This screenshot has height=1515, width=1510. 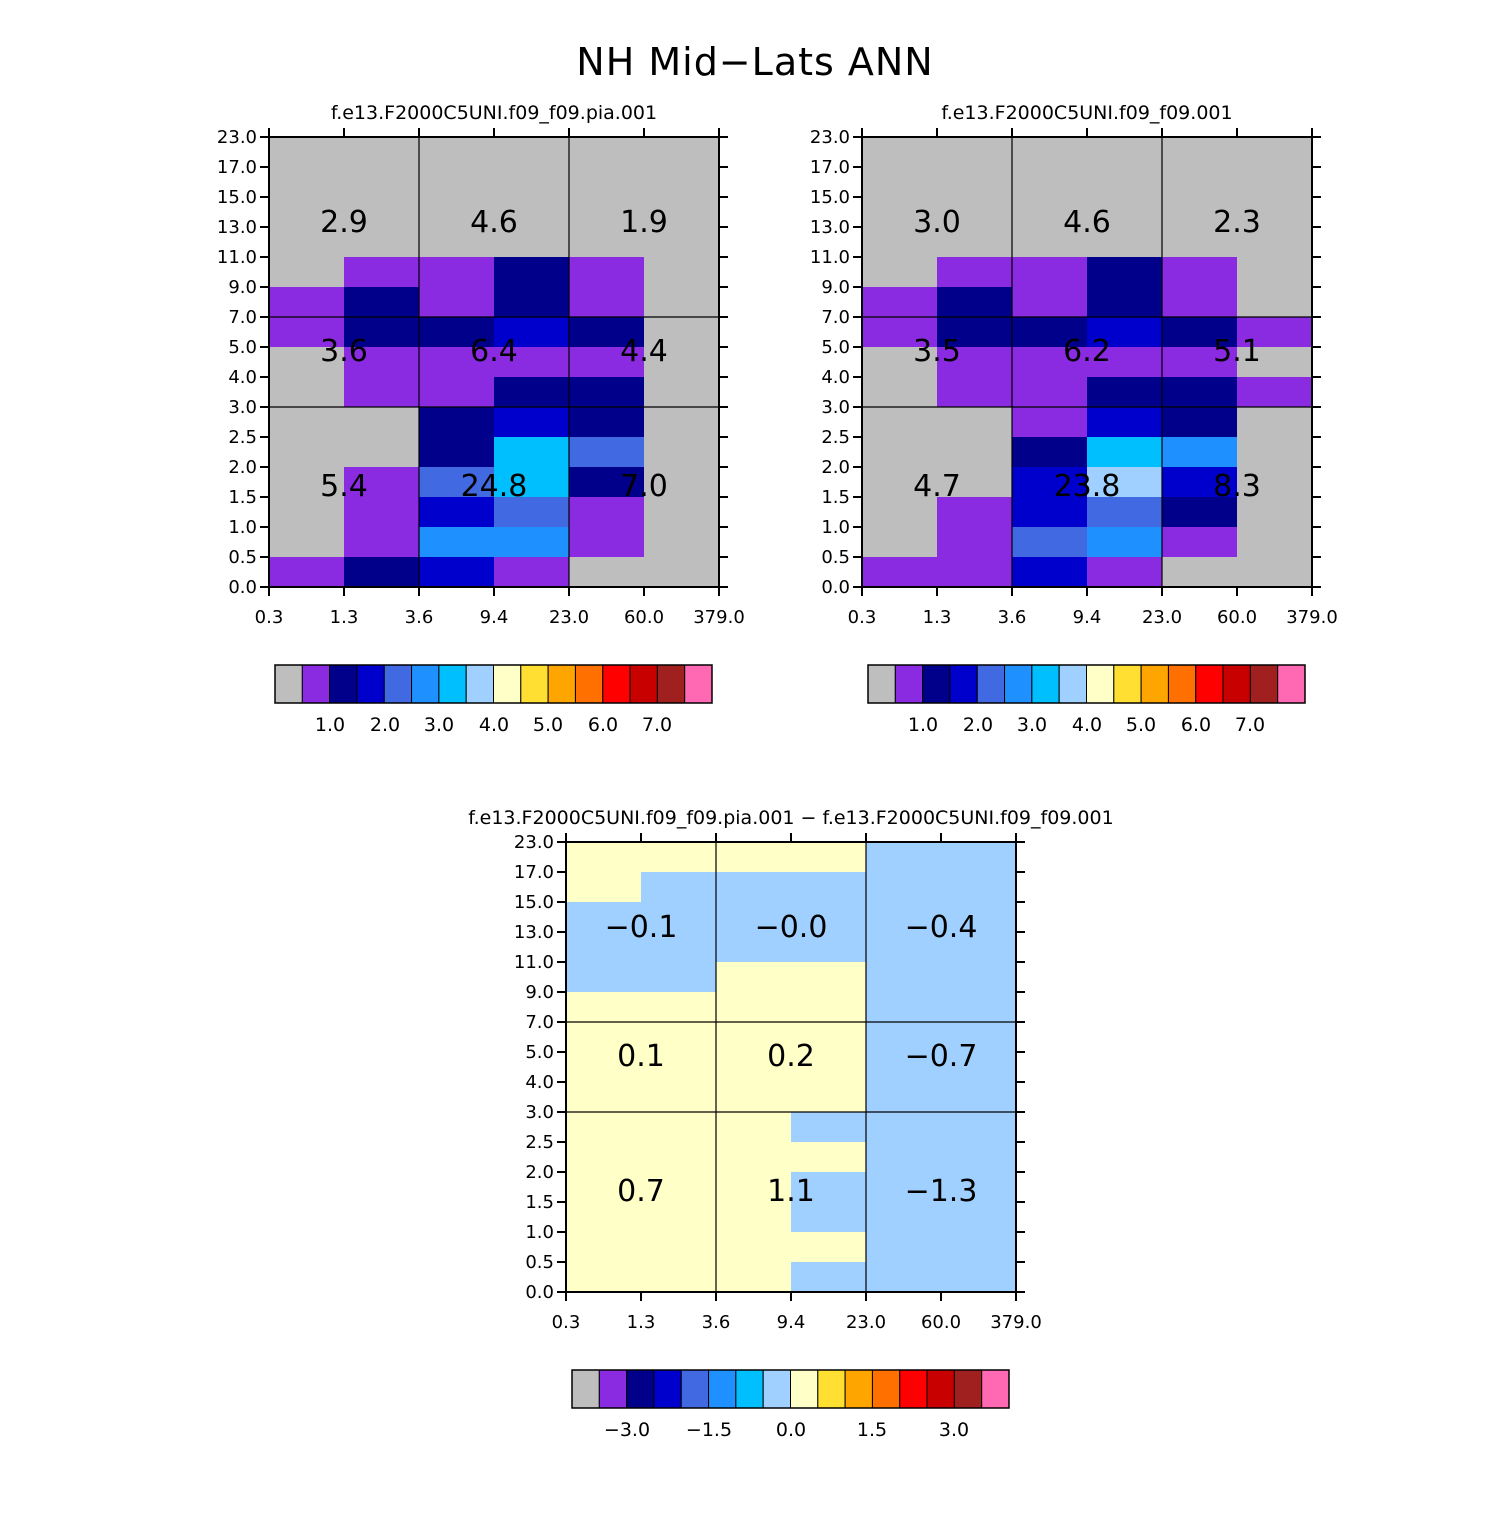 I want to click on region-value: 6.2, so click(x=1087, y=351).